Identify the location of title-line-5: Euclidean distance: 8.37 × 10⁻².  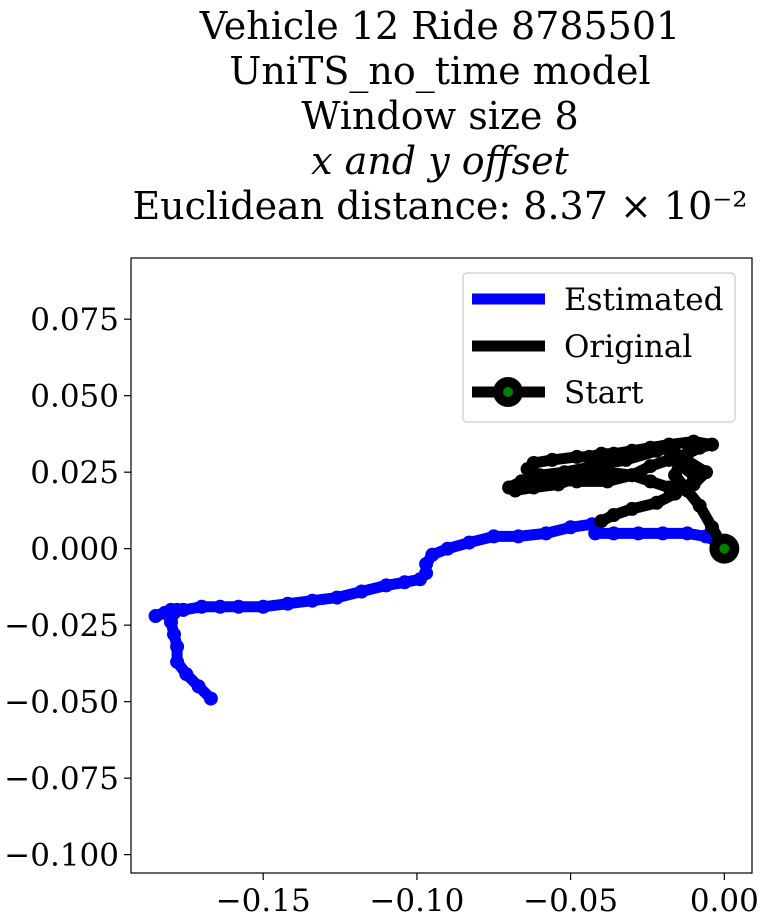
(440, 206).